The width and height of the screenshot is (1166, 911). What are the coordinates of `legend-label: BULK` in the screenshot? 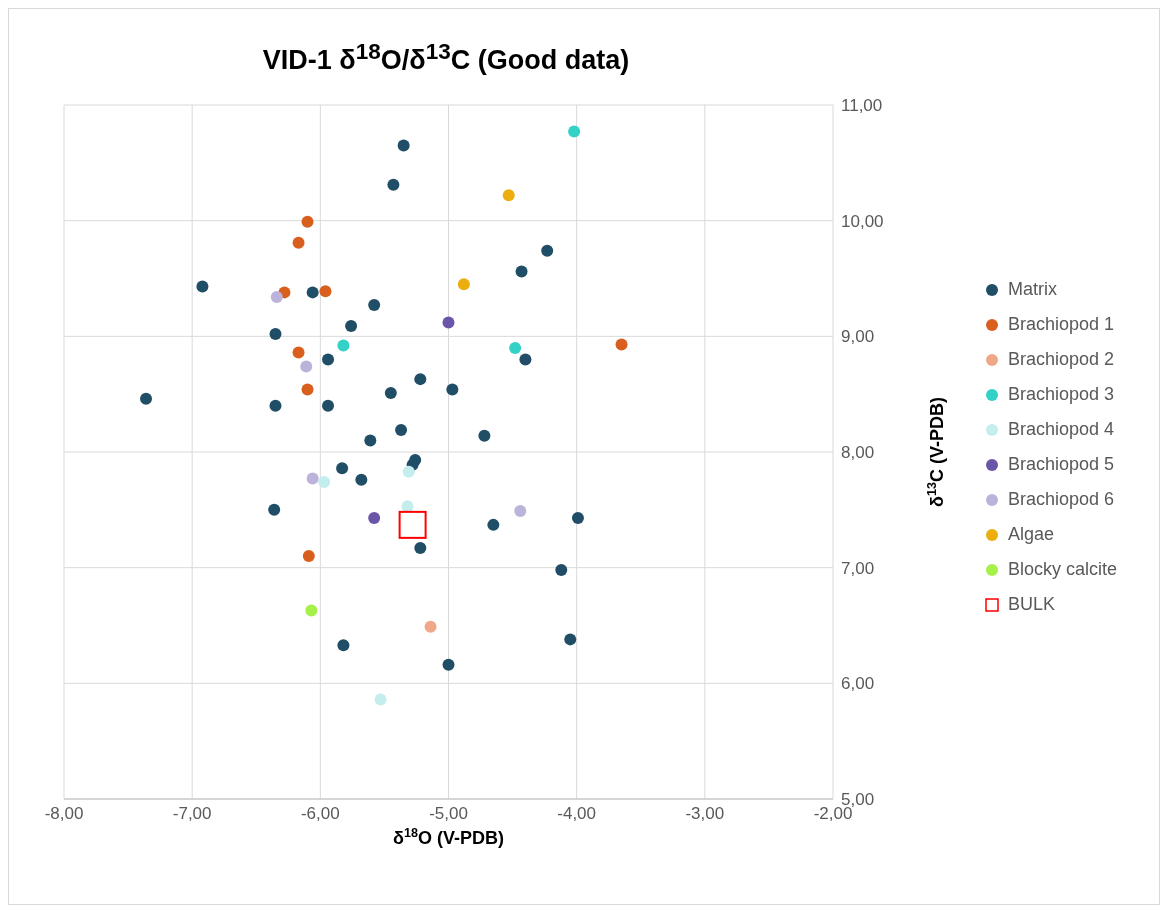 It's located at (1032, 604).